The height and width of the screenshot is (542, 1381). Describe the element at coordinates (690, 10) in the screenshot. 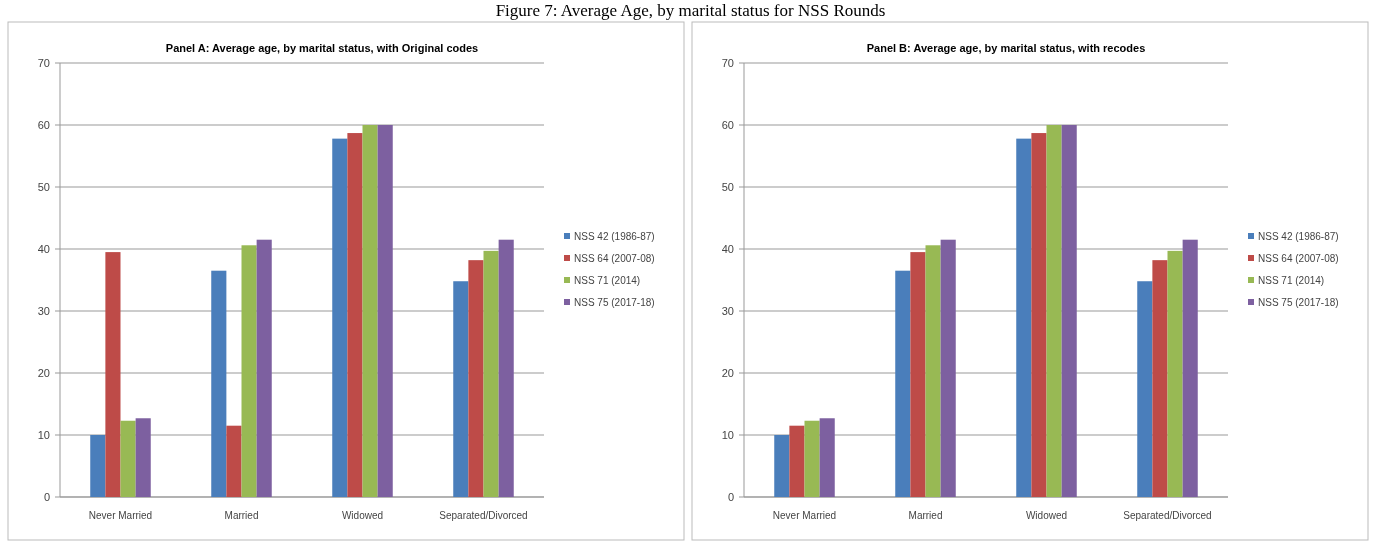

I see `caption: Figure 7: Average Age, by marital status for NSS Rounds` at that location.